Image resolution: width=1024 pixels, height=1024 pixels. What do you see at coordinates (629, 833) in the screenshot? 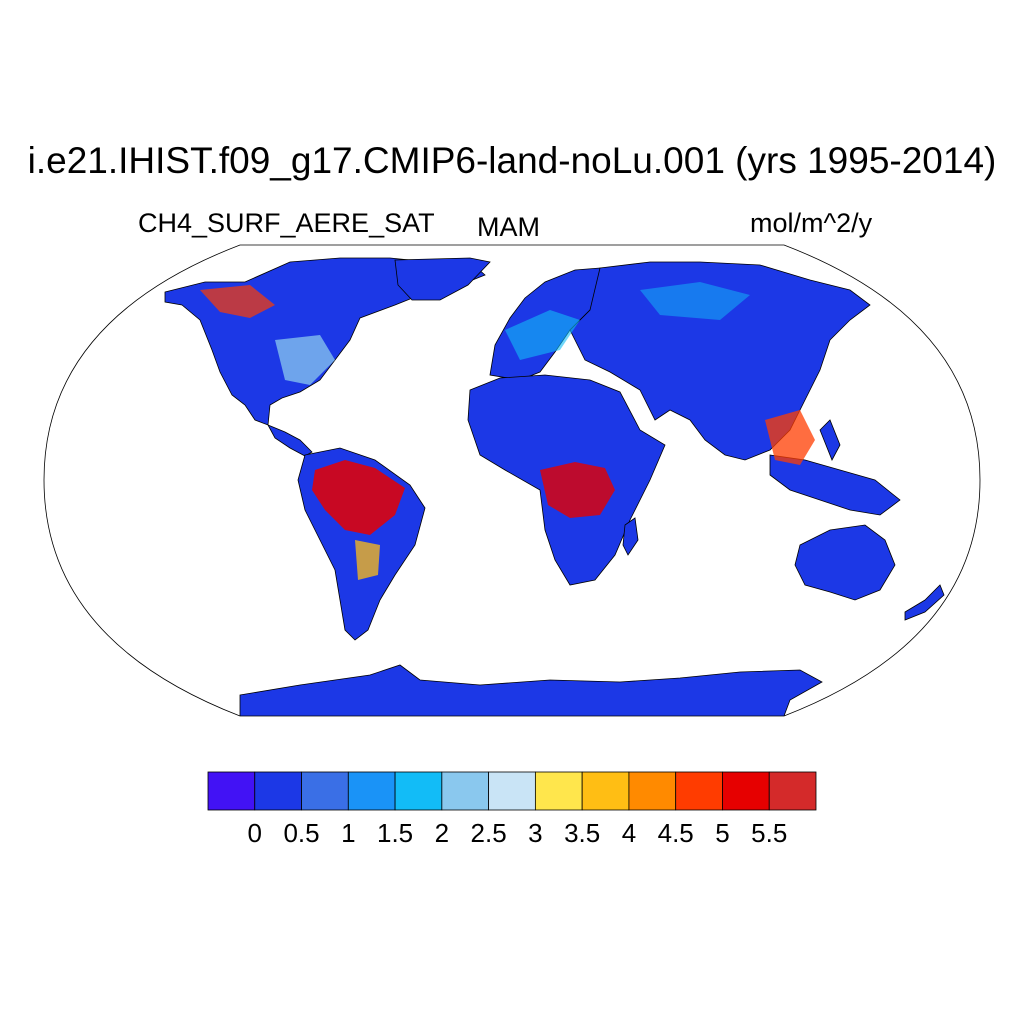
I see `colorbar-tick-label: 4` at bounding box center [629, 833].